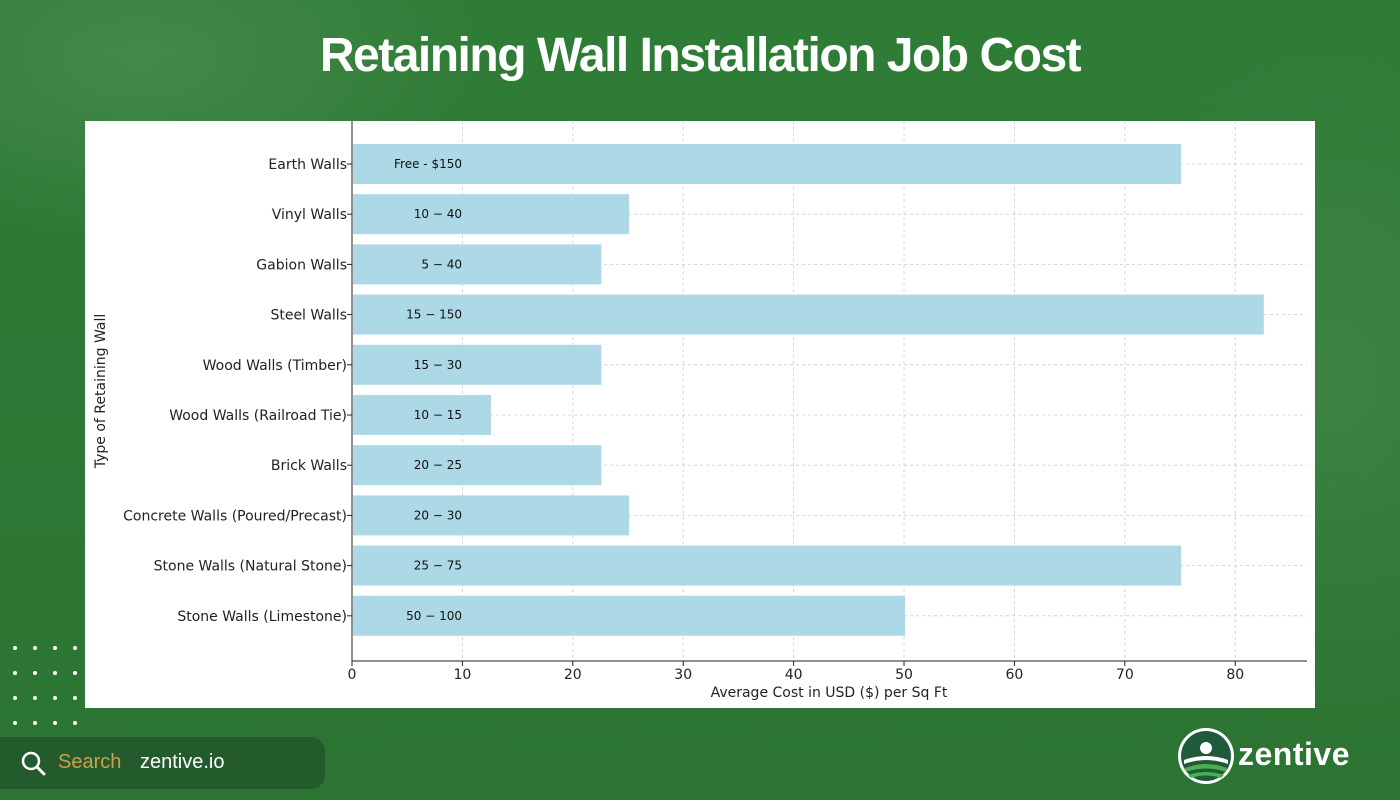  What do you see at coordinates (1235, 675) in the screenshot?
I see `x-tick-label: 80` at bounding box center [1235, 675].